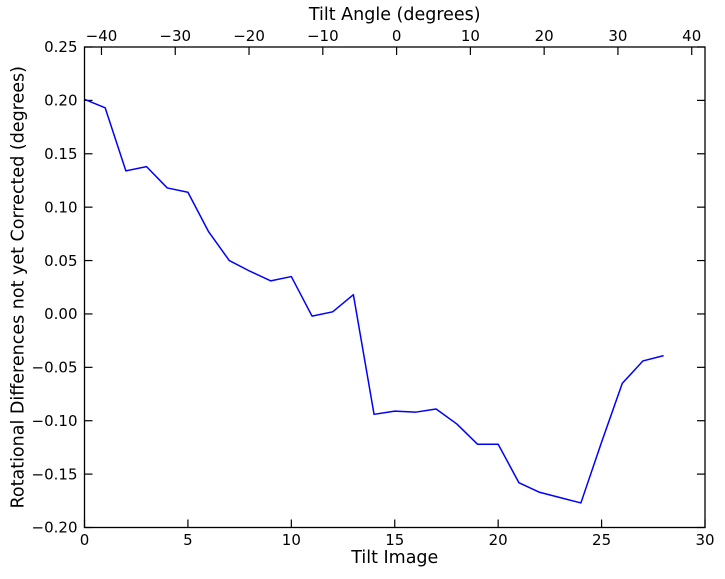 This screenshot has height=579, width=725. What do you see at coordinates (55, 474) in the screenshot?
I see `left-tick-label: −0.15` at bounding box center [55, 474].